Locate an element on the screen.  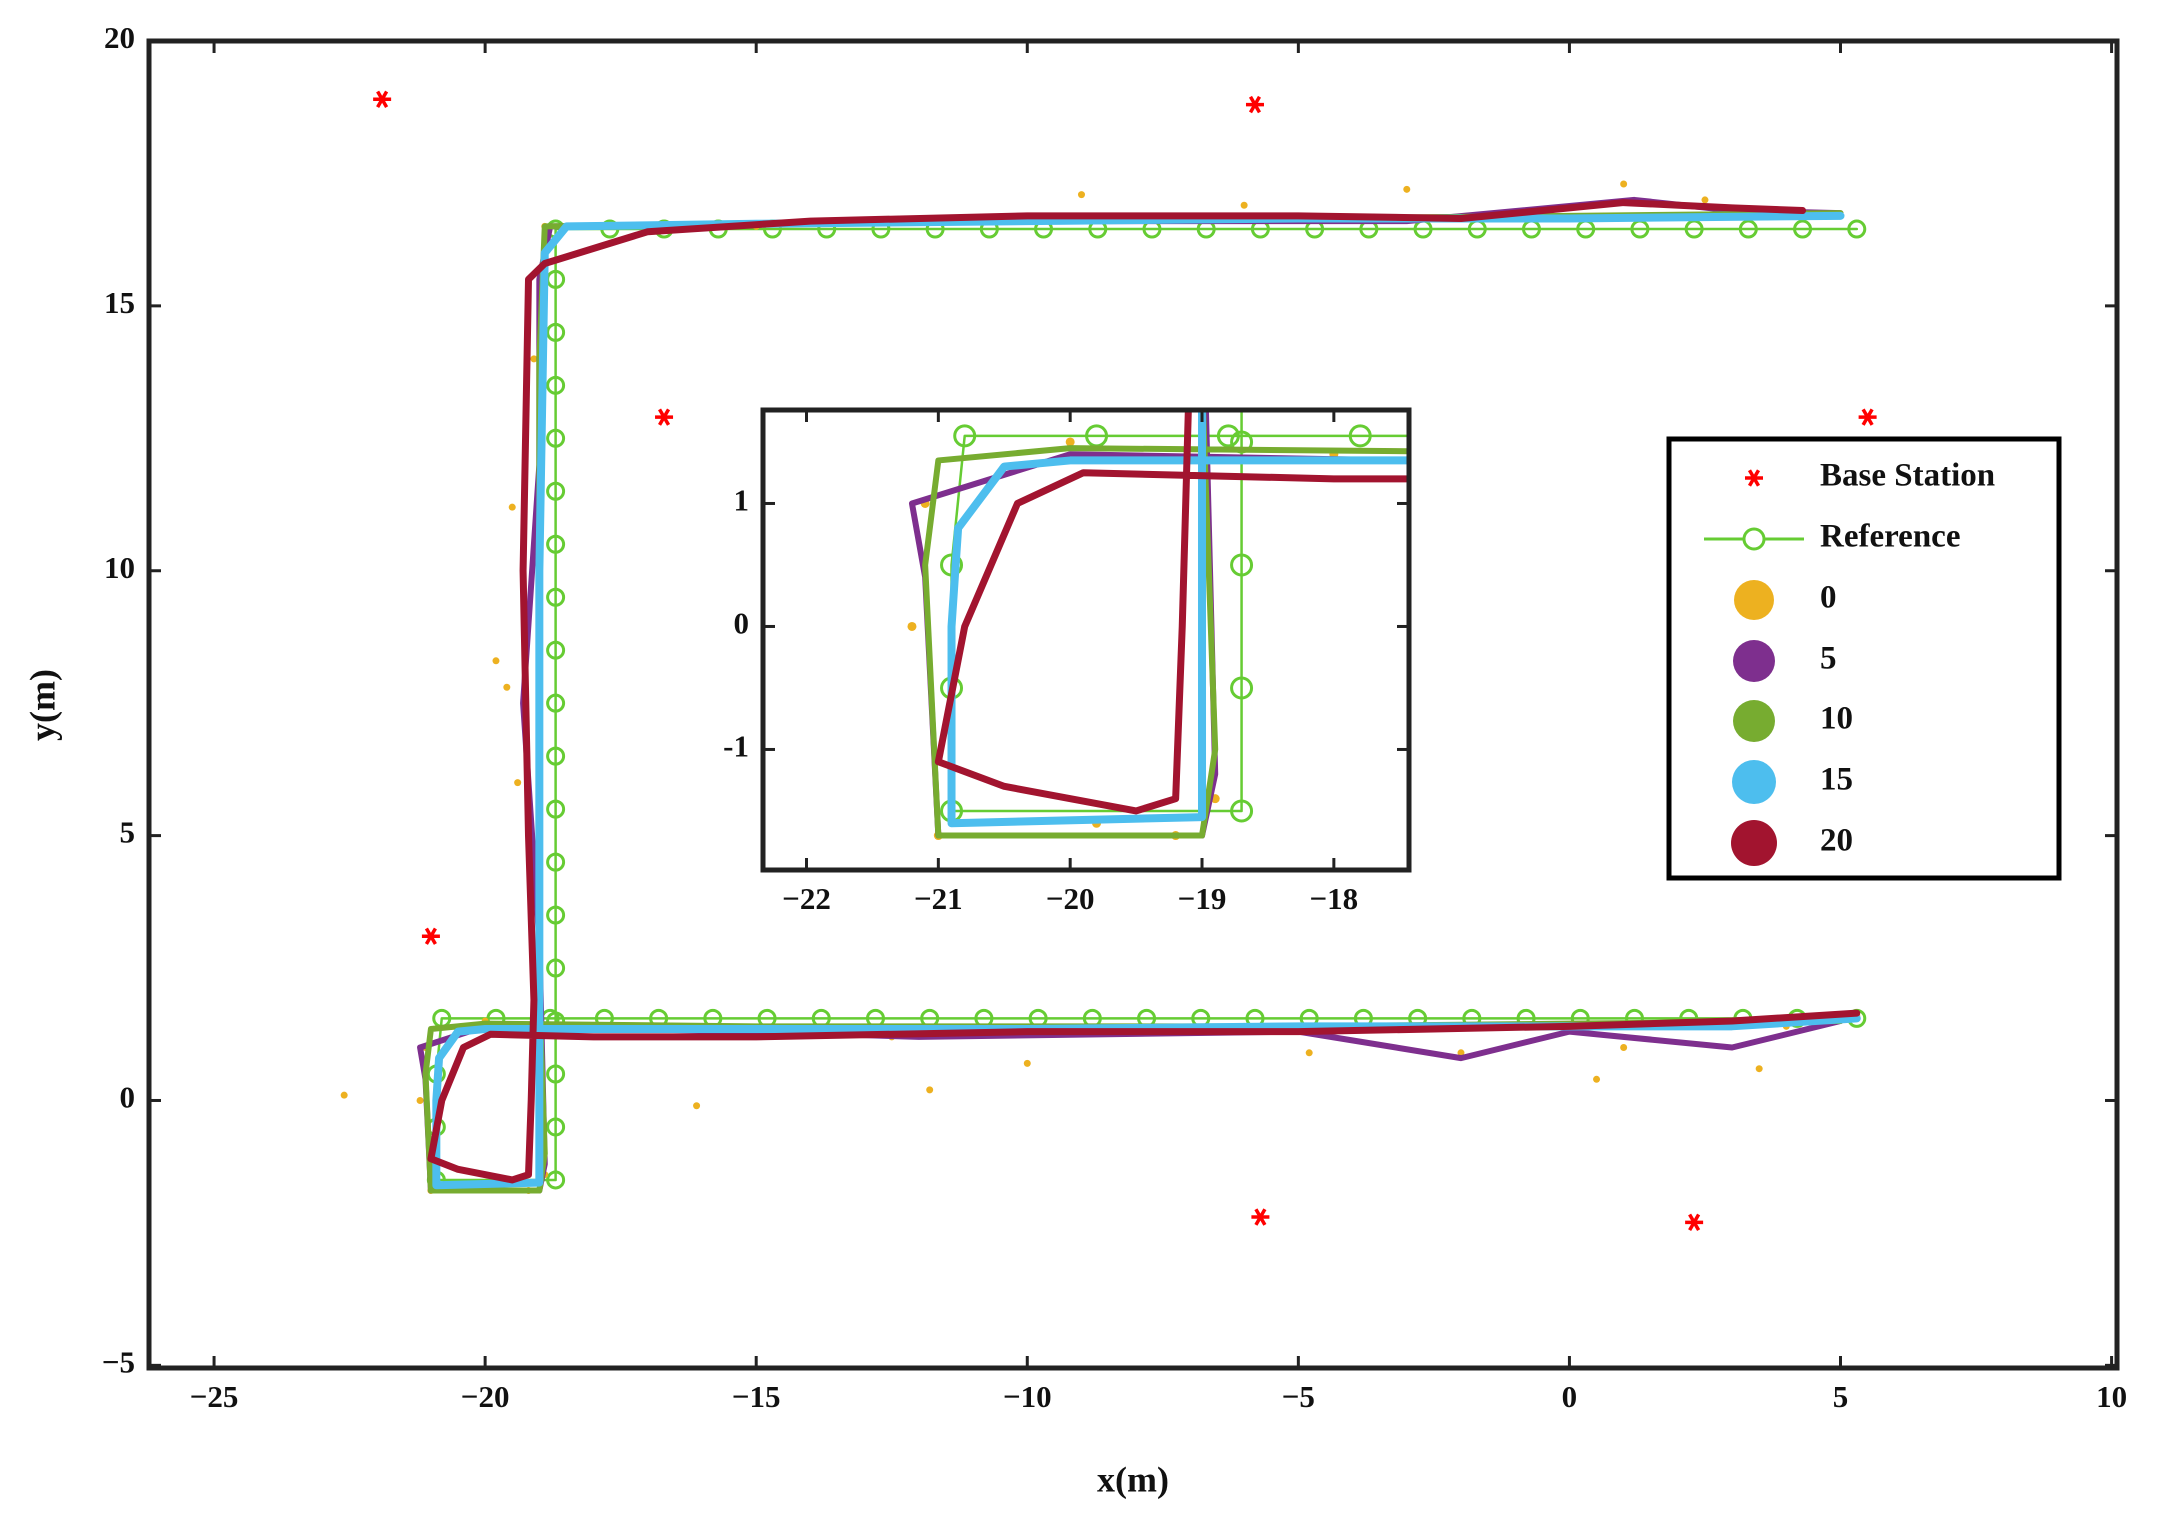
y-tick-label: 5 is located at coordinates (128, 832).